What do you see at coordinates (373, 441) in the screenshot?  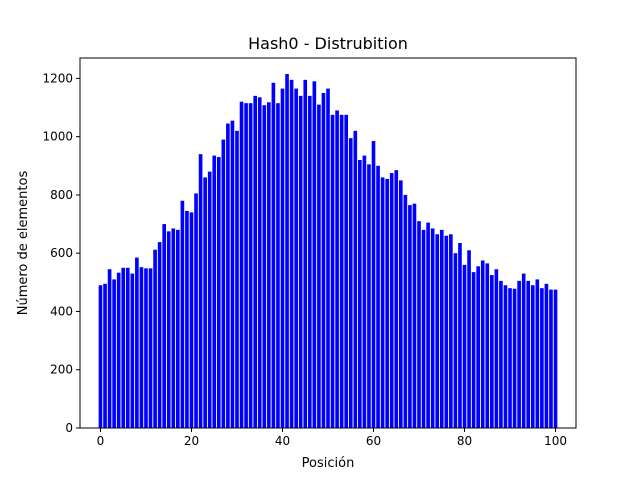 I see `x-tick-label: 60` at bounding box center [373, 441].